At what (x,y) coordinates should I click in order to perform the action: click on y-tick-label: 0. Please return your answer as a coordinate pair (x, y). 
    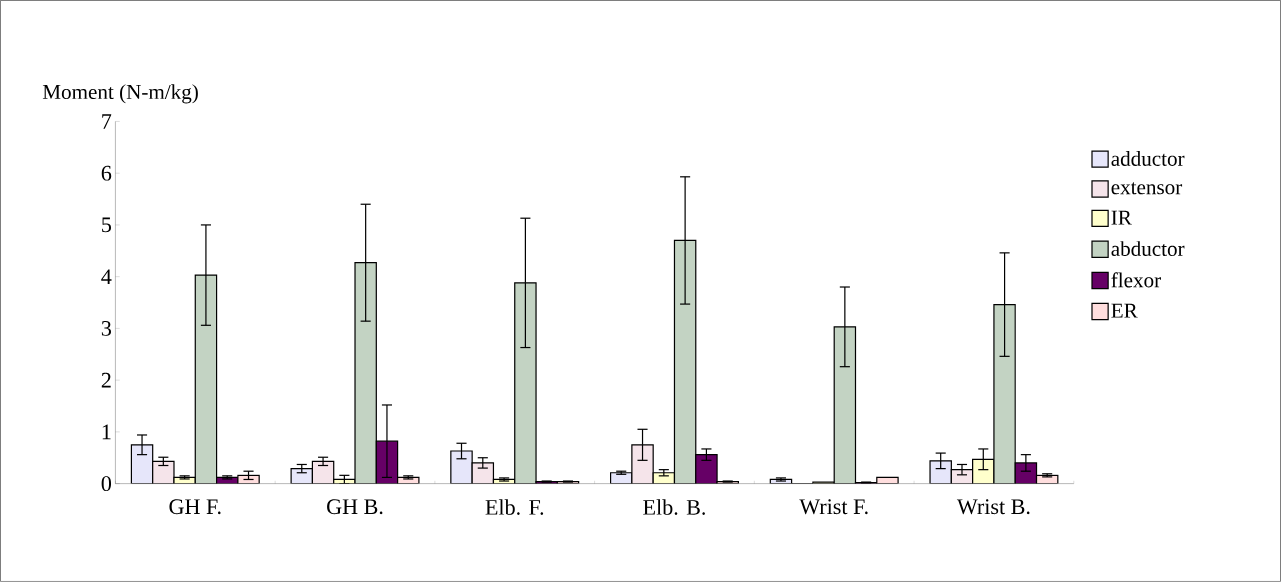
    Looking at the image, I should click on (106, 484).